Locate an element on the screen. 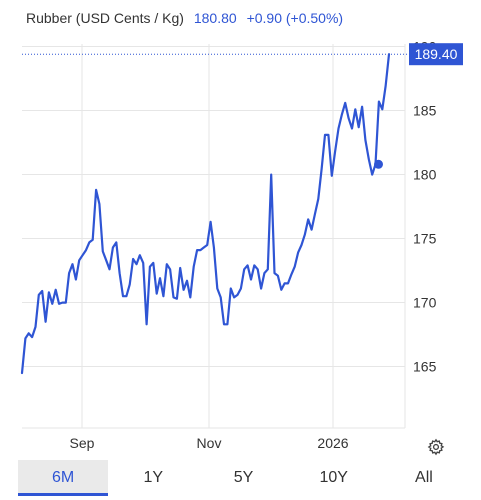 This screenshot has width=481, height=500. last-price-badge-text: 189.40 is located at coordinates (436, 54).